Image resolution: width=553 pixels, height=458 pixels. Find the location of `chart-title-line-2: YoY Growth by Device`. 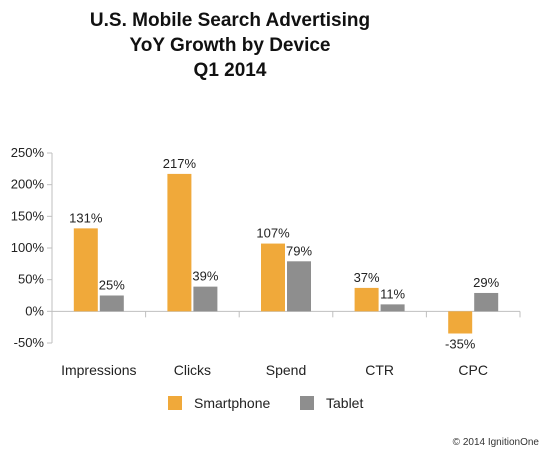

chart-title-line-2: YoY Growth by Device is located at coordinates (230, 45).